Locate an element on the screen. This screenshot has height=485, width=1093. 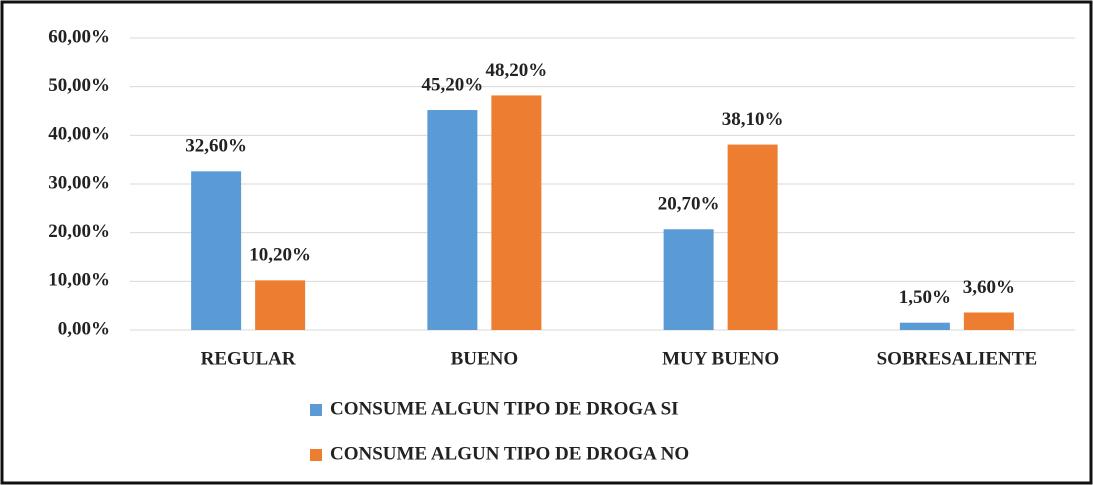
data-label: 32,60% is located at coordinates (216, 146).